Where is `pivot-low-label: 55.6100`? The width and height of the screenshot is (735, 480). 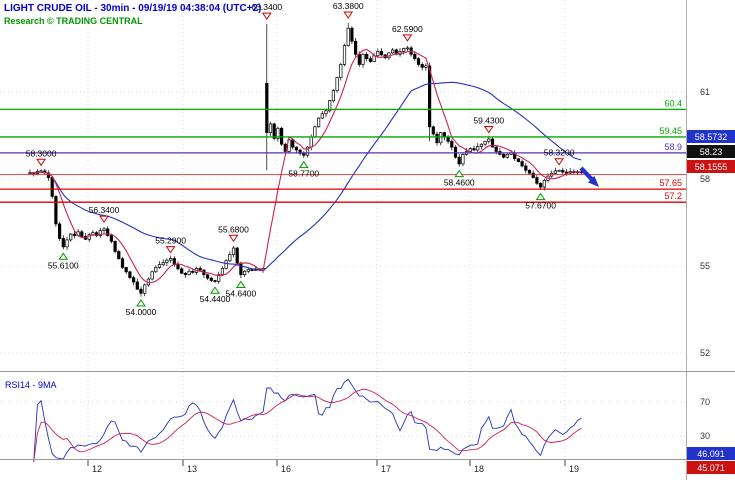
pivot-low-label: 55.6100 is located at coordinates (63, 265).